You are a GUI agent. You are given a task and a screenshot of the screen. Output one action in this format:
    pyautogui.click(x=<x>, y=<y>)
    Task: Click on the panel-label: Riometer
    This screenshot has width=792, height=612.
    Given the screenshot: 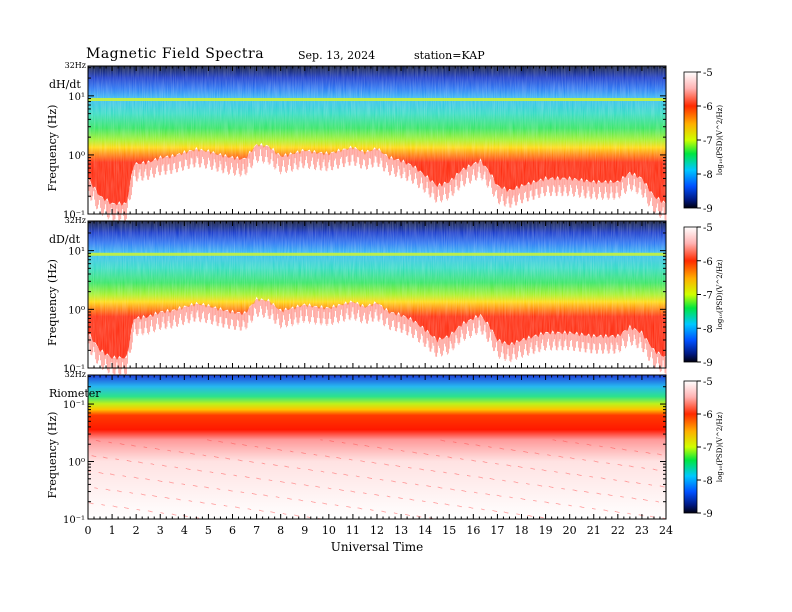 What is the action you would take?
    pyautogui.click(x=75, y=393)
    